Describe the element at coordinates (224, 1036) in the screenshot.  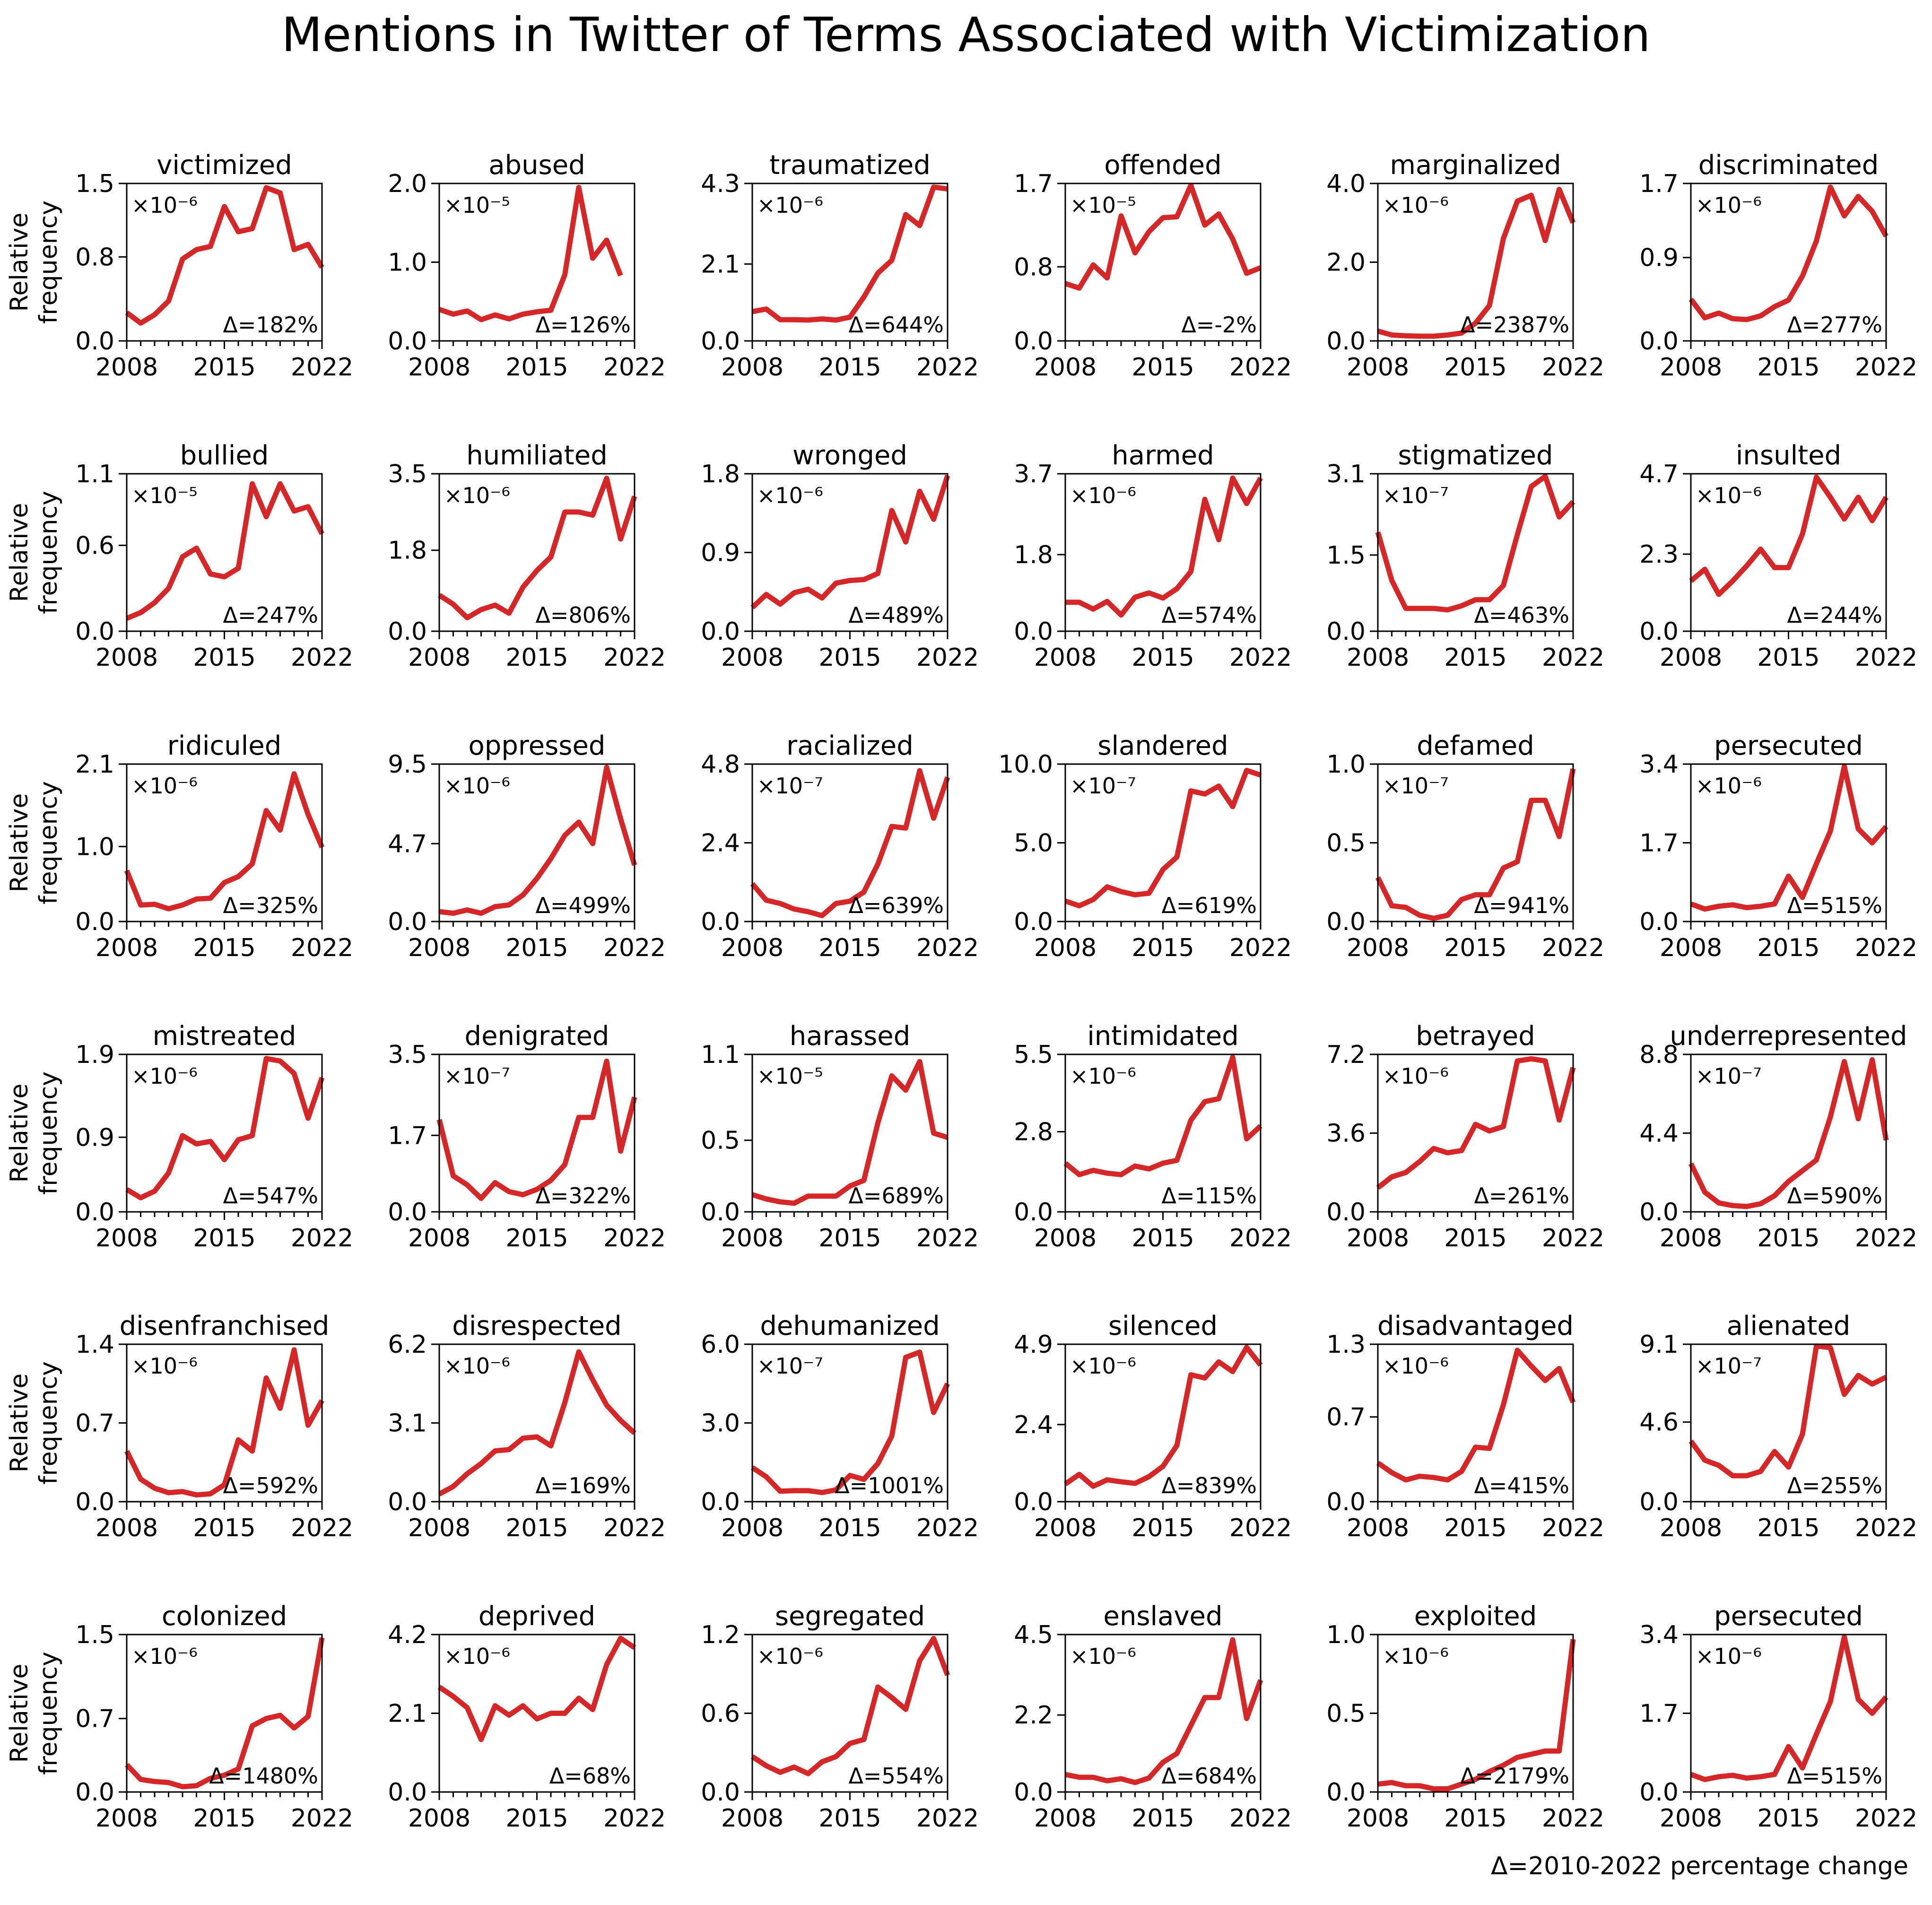
I see `panel-title: mistreated` at that location.